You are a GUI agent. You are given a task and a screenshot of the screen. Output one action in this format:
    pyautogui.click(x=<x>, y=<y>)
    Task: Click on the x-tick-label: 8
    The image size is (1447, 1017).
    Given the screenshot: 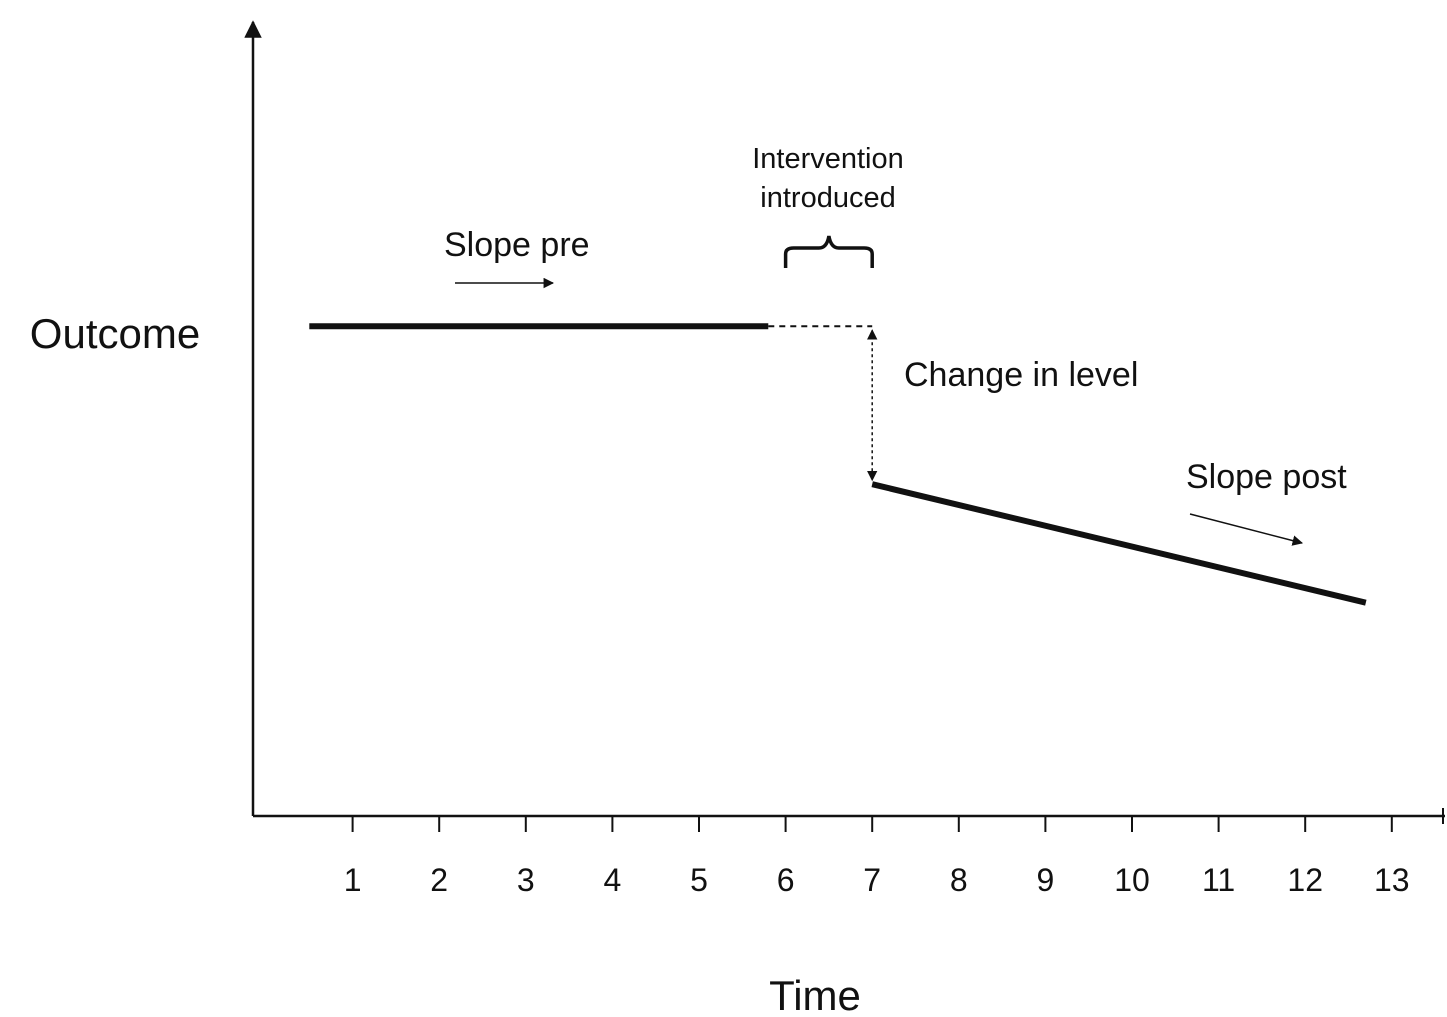 What is the action you would take?
    pyautogui.click(x=959, y=880)
    